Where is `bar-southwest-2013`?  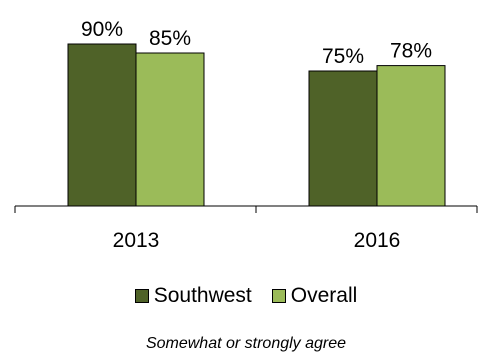 bar-southwest-2013 is located at coordinates (102, 125).